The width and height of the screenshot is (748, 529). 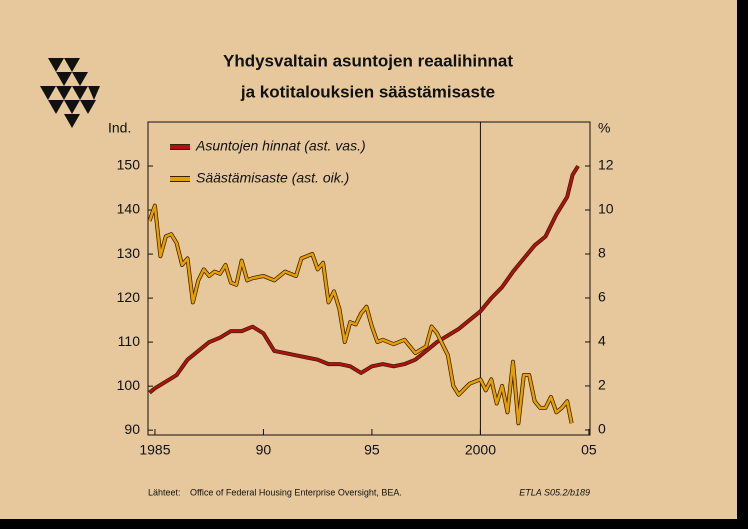 What do you see at coordinates (272, 178) in the screenshot?
I see `legend-label: Säästämisaste (ast. oik.)` at bounding box center [272, 178].